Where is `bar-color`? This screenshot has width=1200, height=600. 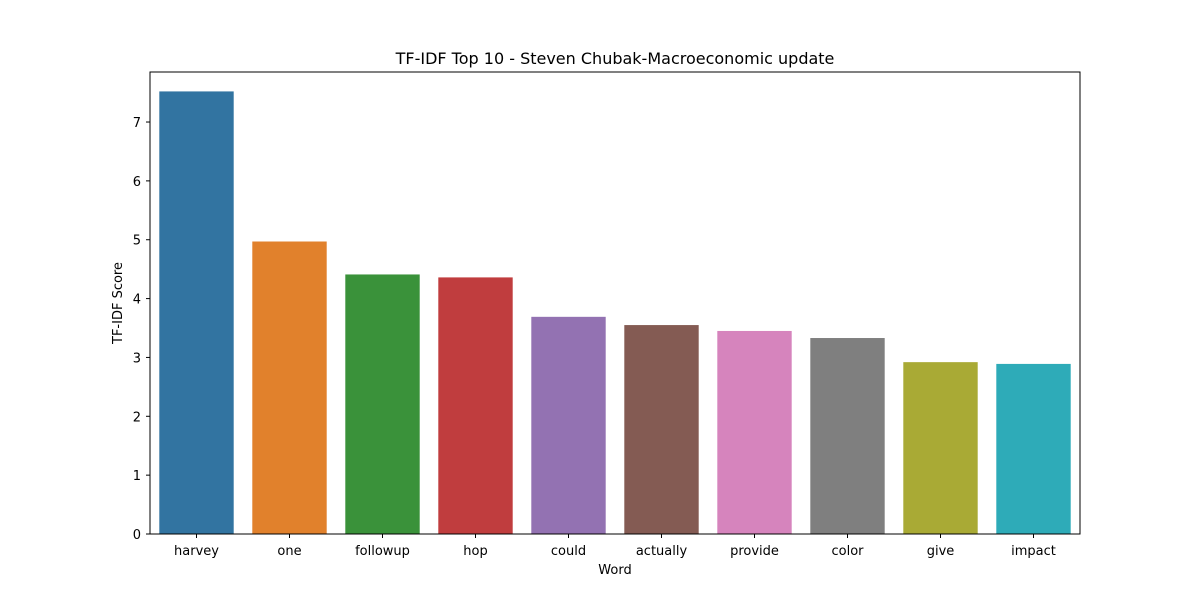
bar-color is located at coordinates (847, 436).